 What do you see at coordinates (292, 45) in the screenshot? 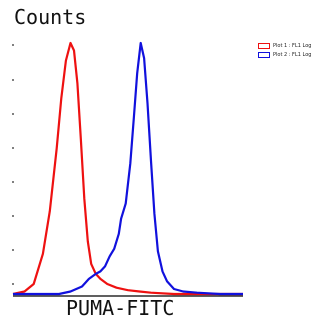
I see `legend-label-plot-1: Plot 1 : FL1 Log` at bounding box center [292, 45].